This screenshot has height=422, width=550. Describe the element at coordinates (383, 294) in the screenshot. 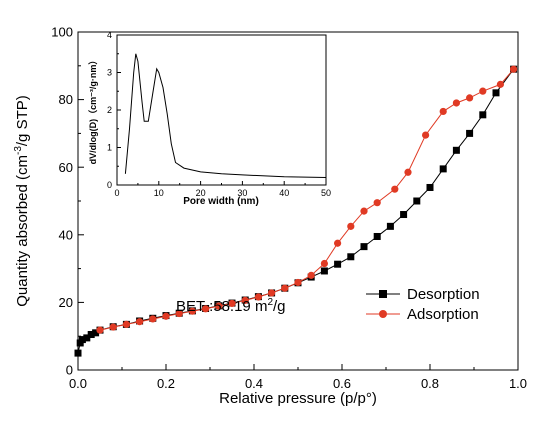

I see `legend-desorption-marker` at that location.